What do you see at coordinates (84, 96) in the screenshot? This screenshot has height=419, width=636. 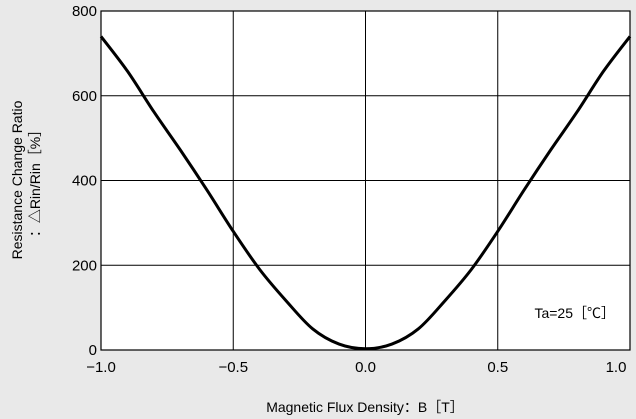 I see `y-tick-label: 600` at bounding box center [84, 96].